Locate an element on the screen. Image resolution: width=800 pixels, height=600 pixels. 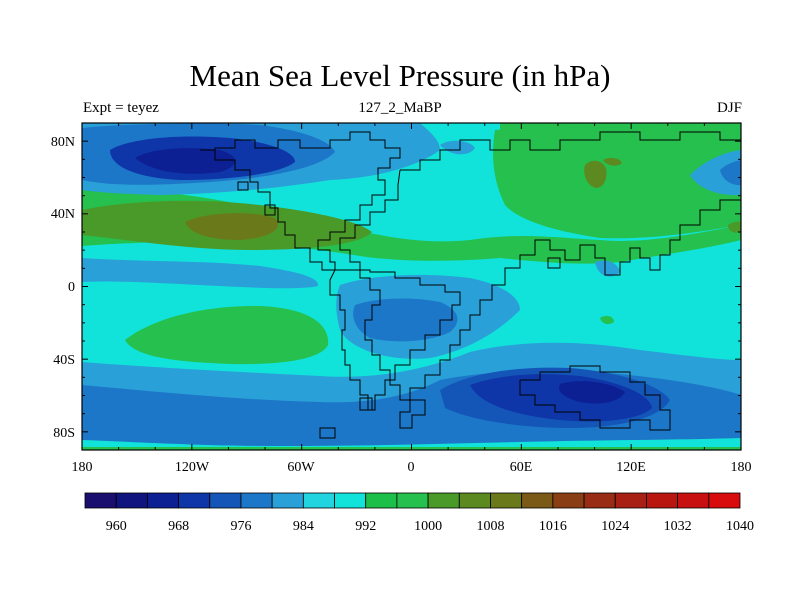
colorbar is located at coordinates (412, 500).